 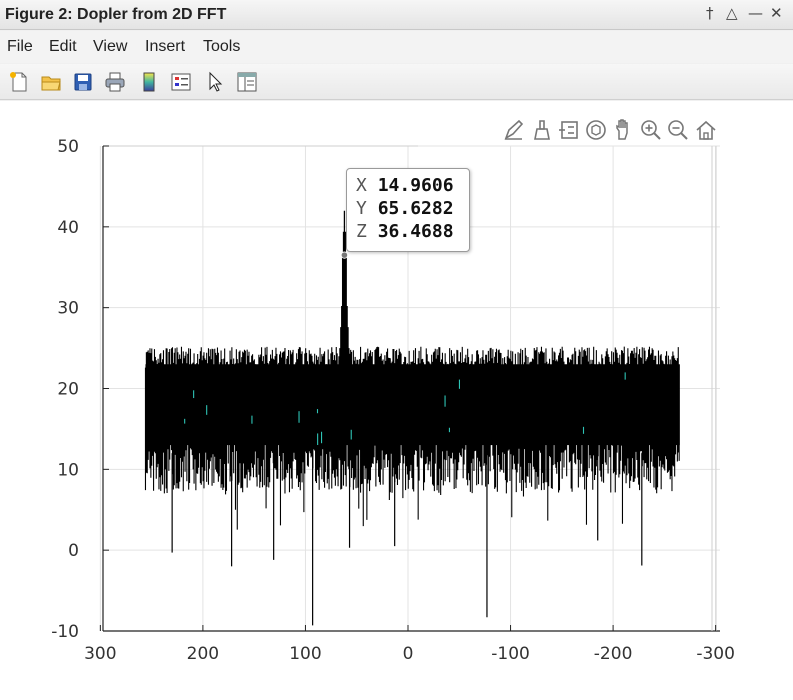 I want to click on datatip-y-value: 65.6282, so click(x=415, y=208).